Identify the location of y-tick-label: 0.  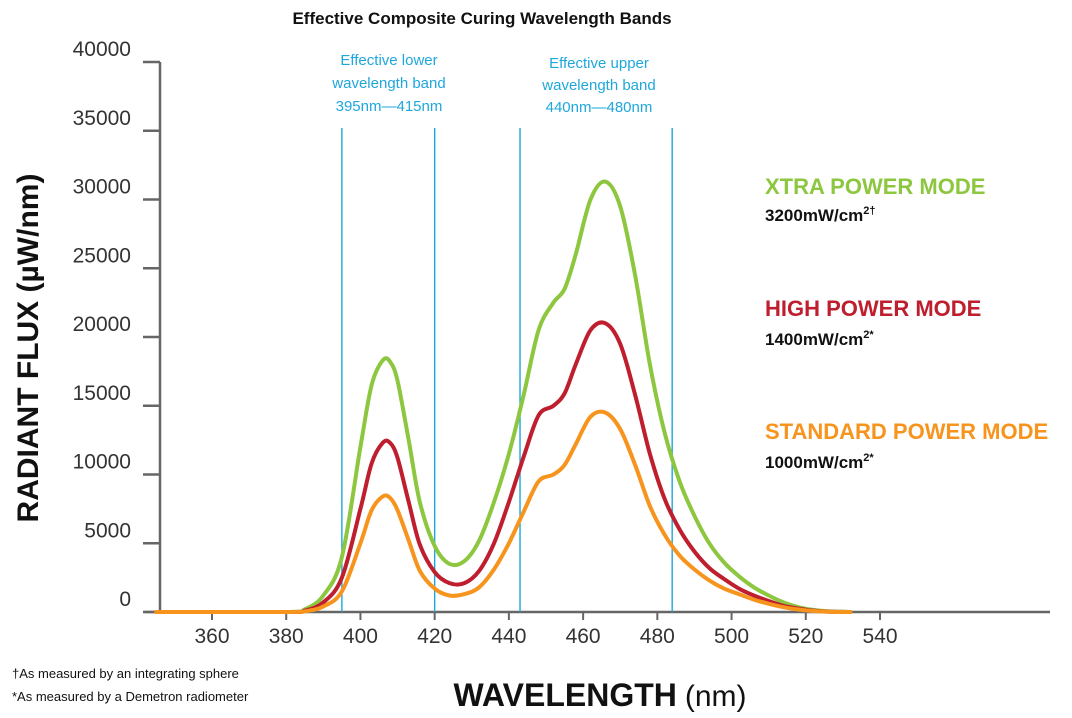
(125, 599).